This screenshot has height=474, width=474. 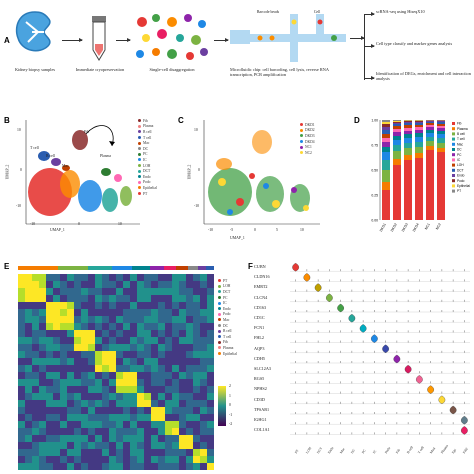 What do you see at coordinates (302, 230) in the screenshot?
I see `panel-c-xtick-4: 10` at bounding box center [302, 230].